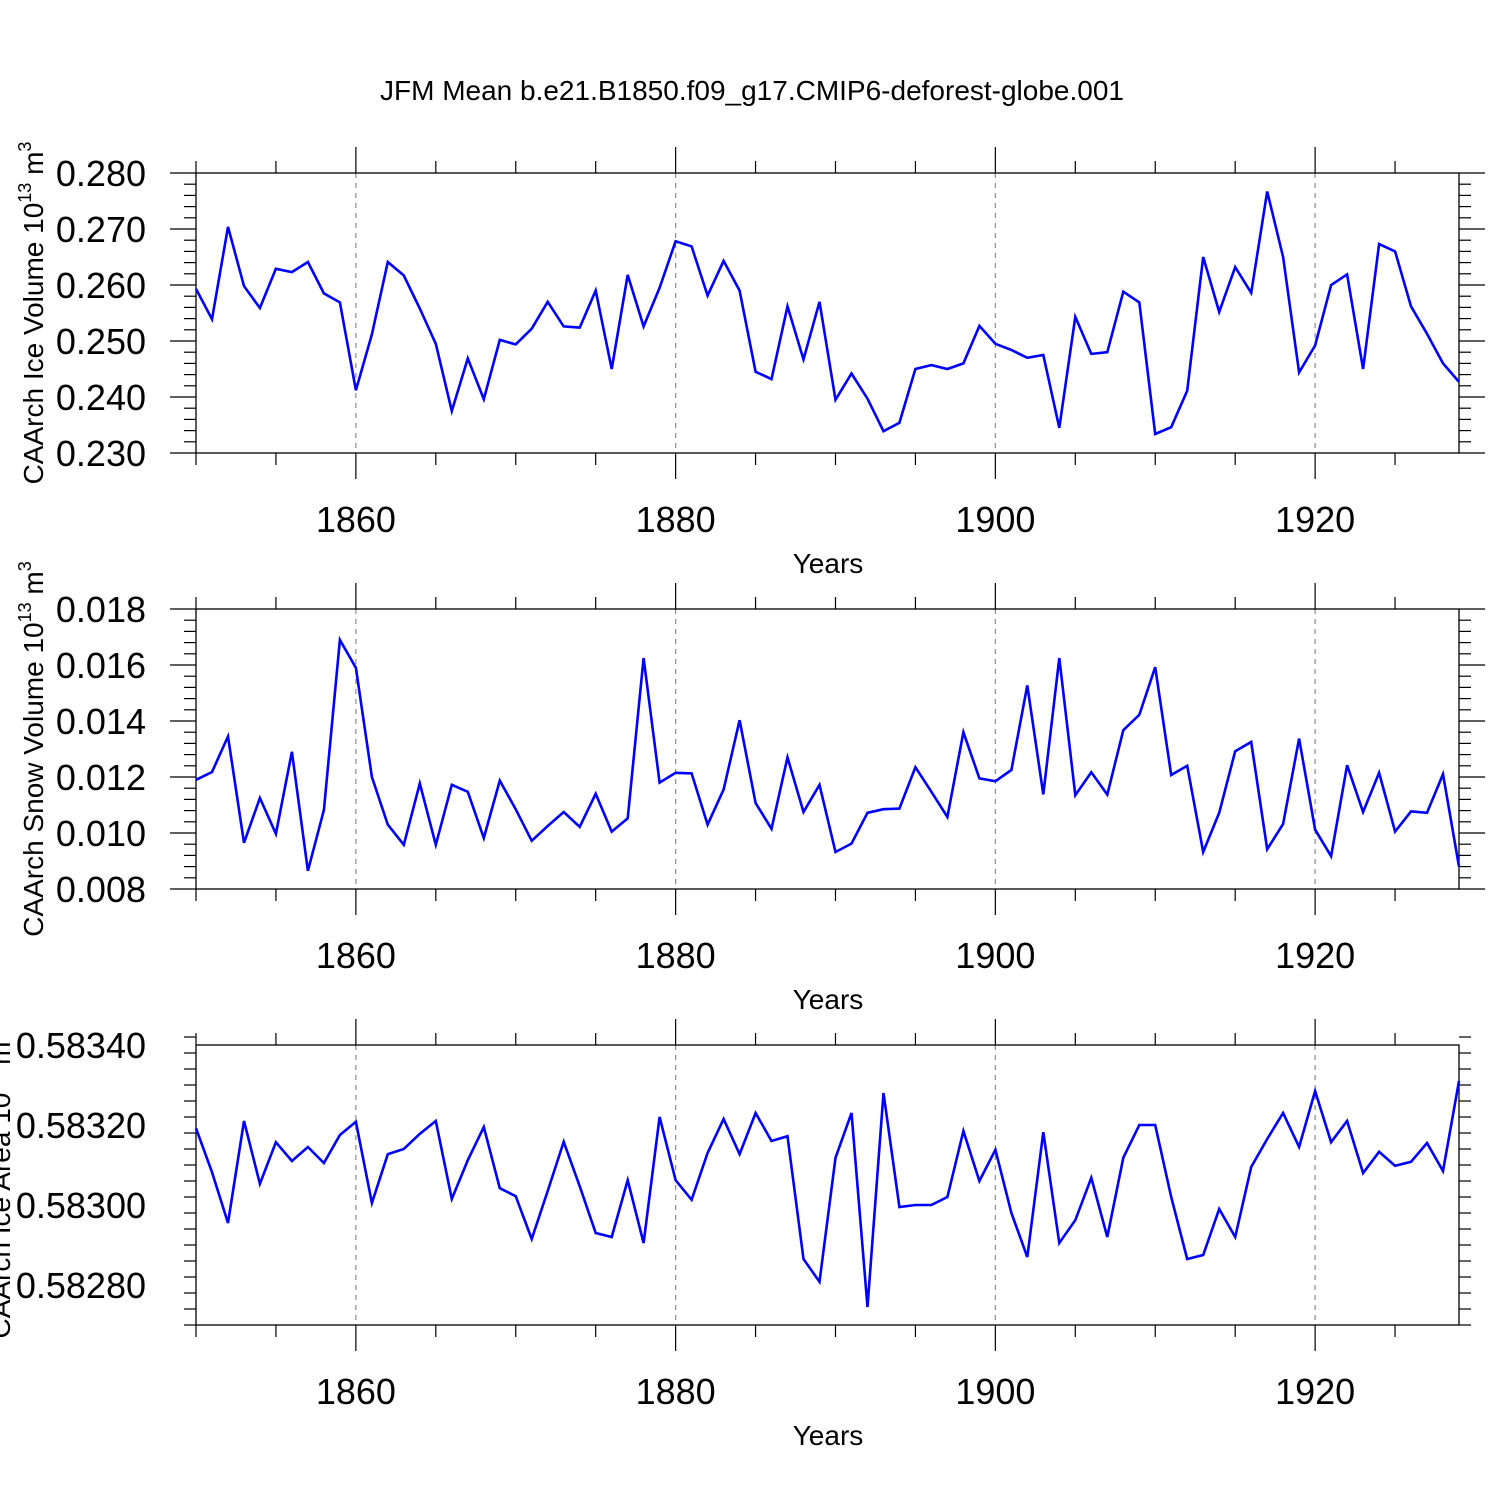 The height and width of the screenshot is (1500, 1500). I want to click on y-tick-label: 0.58320, so click(81, 1125).